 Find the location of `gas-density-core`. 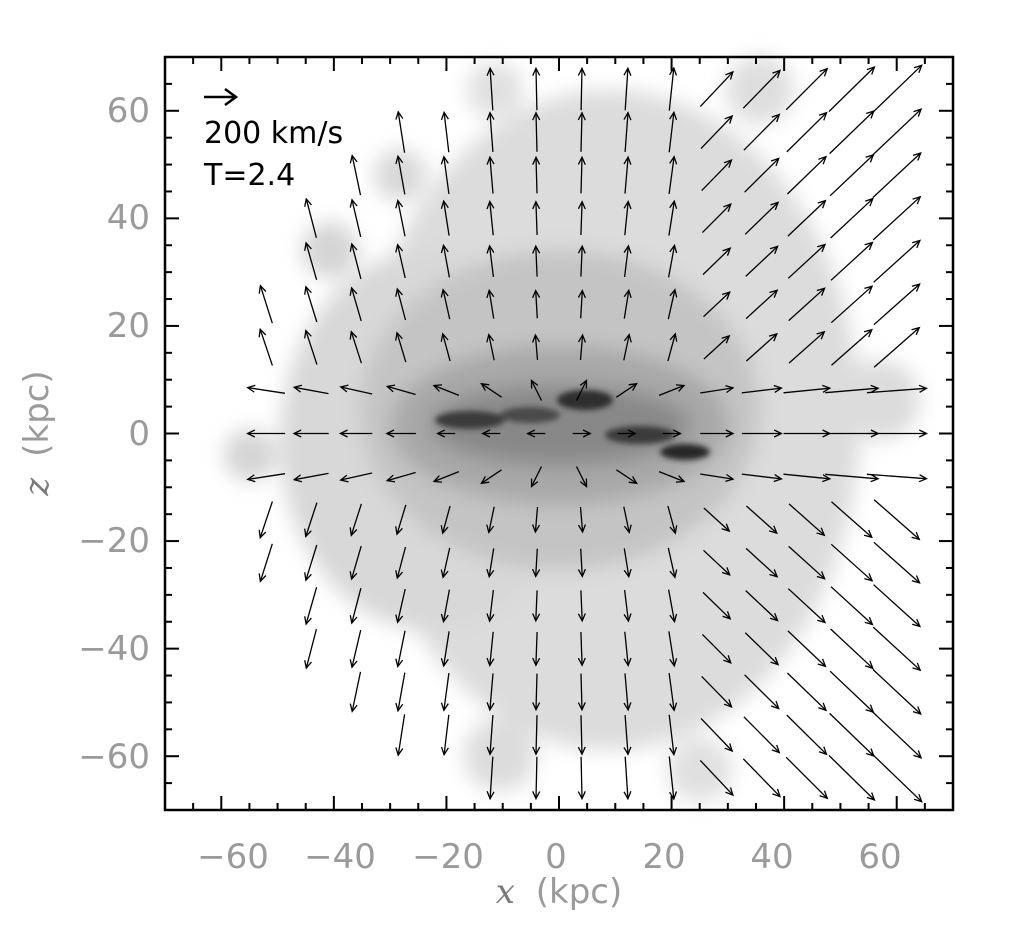

gas-density-core is located at coordinates (572, 425).